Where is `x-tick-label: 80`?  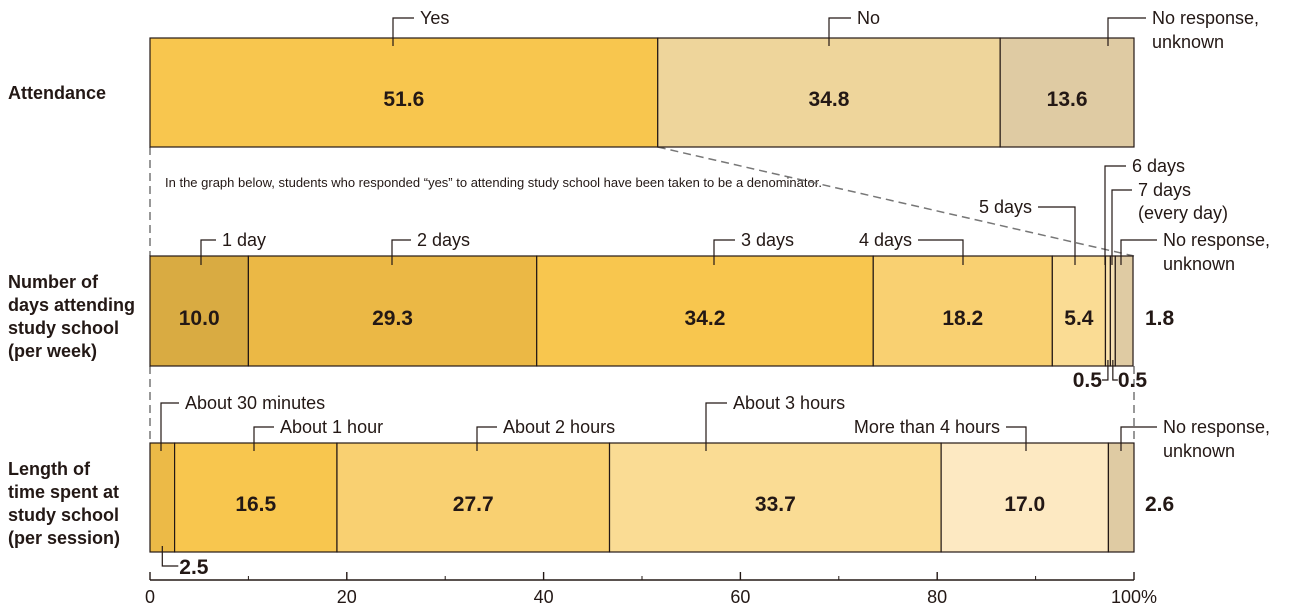 x-tick-label: 80 is located at coordinates (937, 597).